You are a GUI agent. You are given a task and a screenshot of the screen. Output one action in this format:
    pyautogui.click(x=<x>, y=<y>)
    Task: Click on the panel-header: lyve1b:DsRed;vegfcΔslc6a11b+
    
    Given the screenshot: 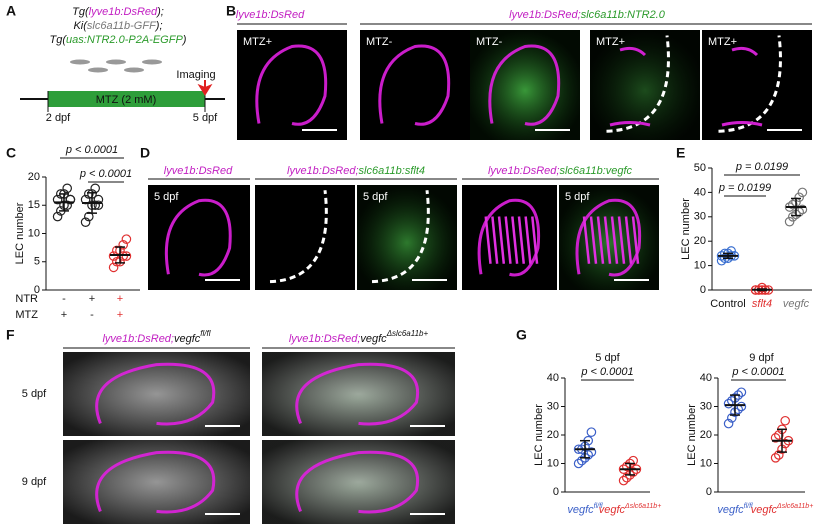 What is the action you would take?
    pyautogui.click(x=359, y=337)
    